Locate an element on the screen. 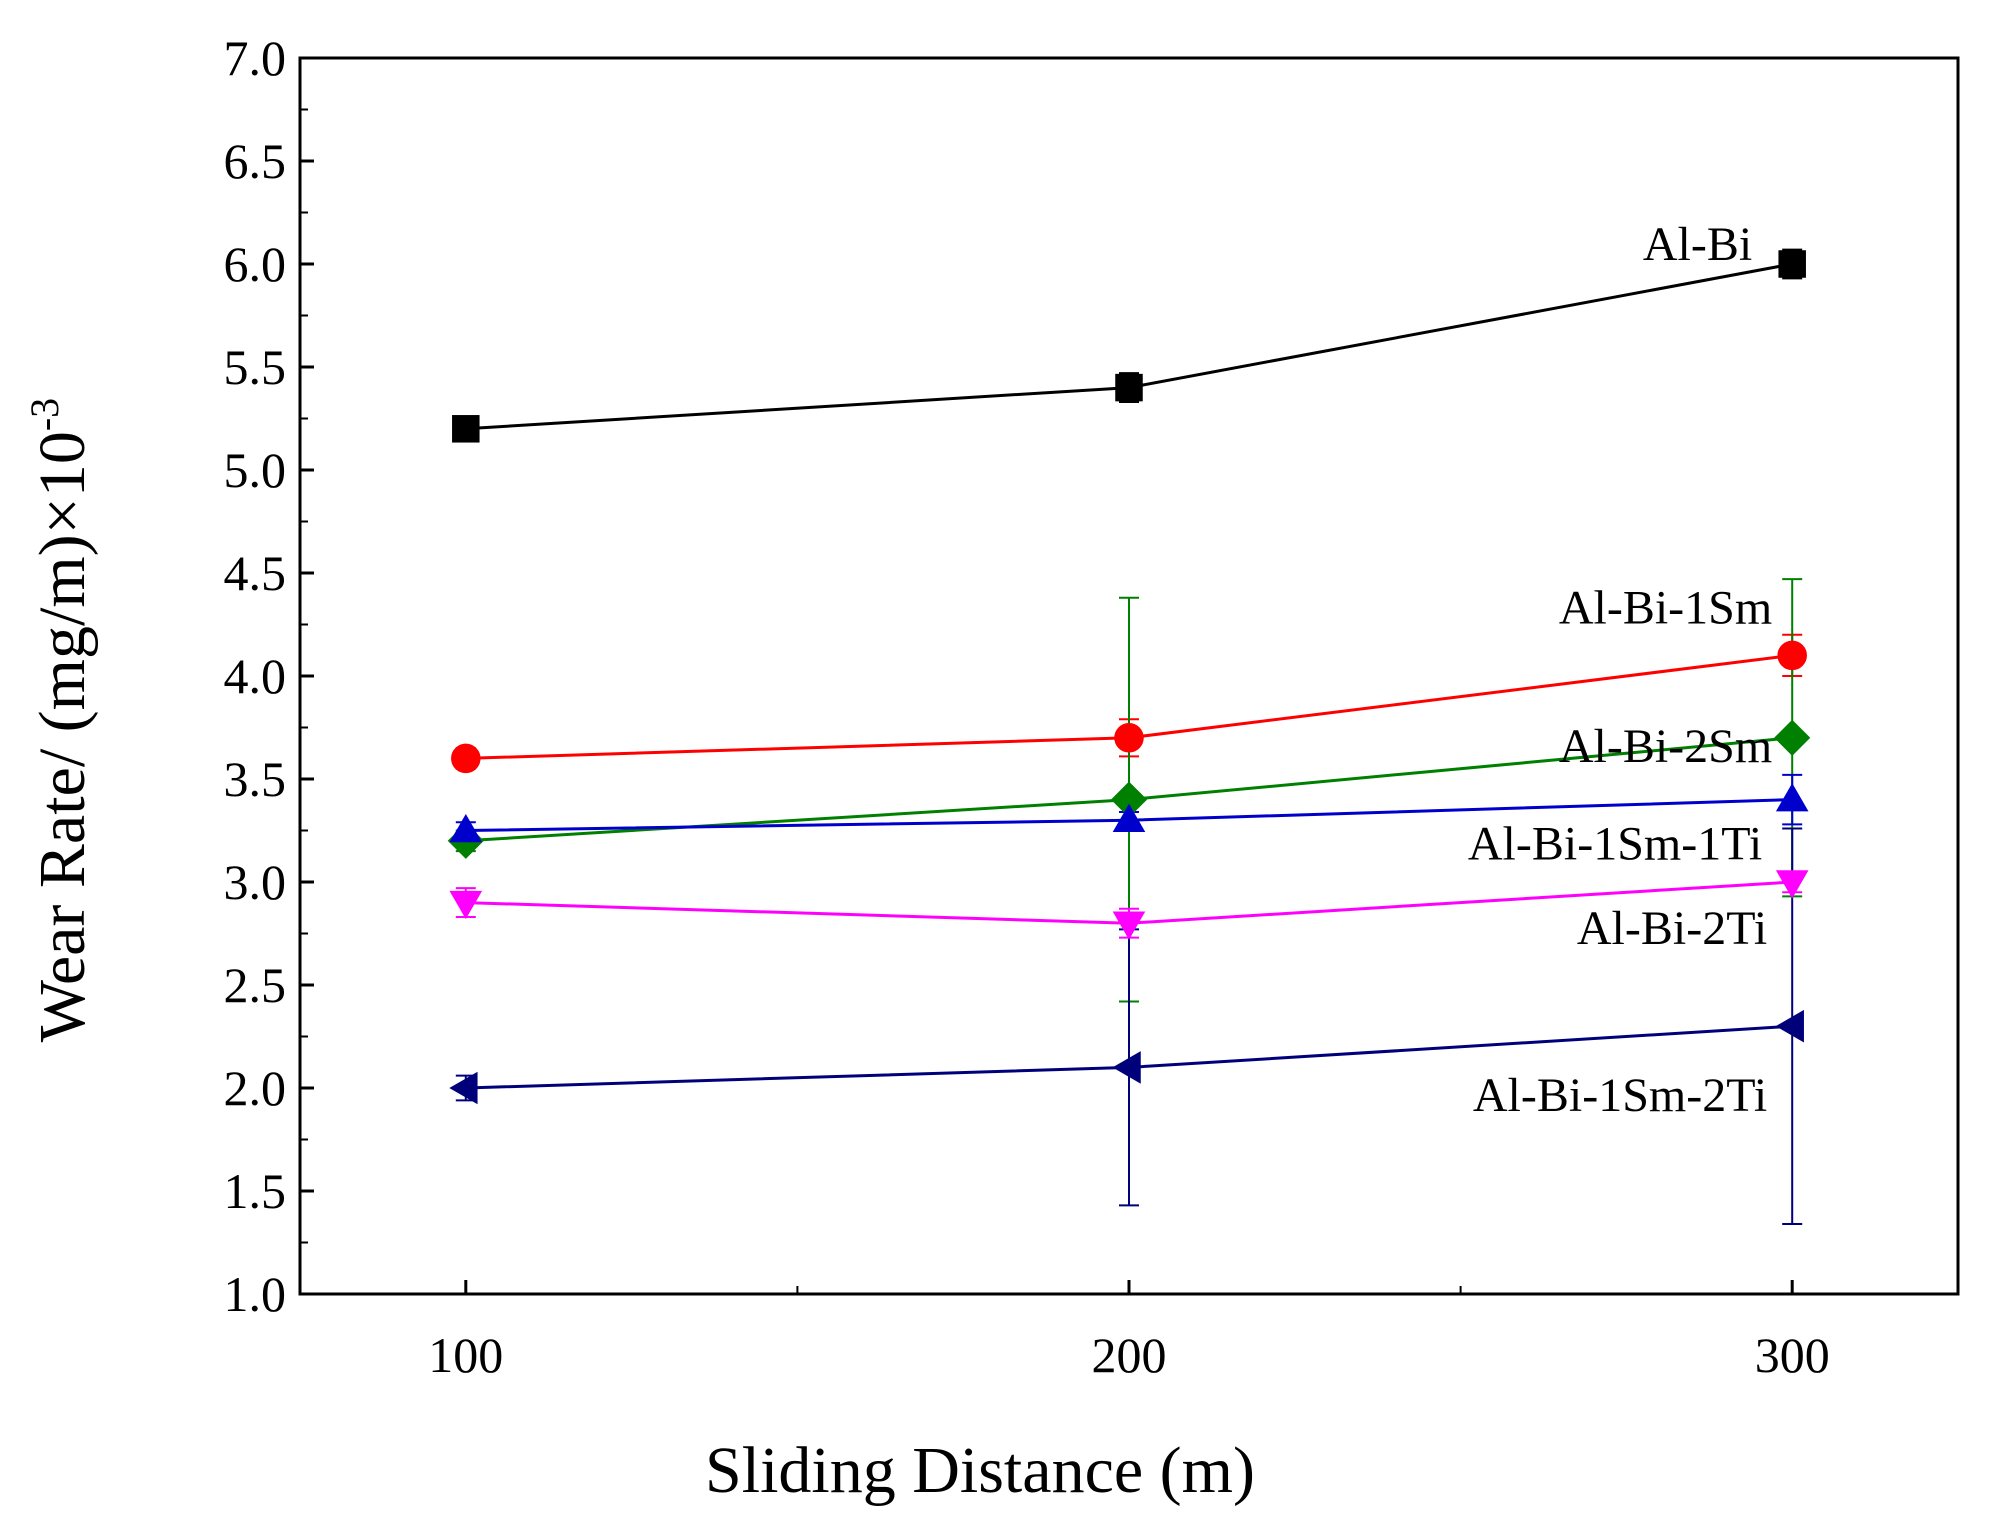 The width and height of the screenshot is (1989, 1532). y-tick-label: 2.0 is located at coordinates (255, 1088).